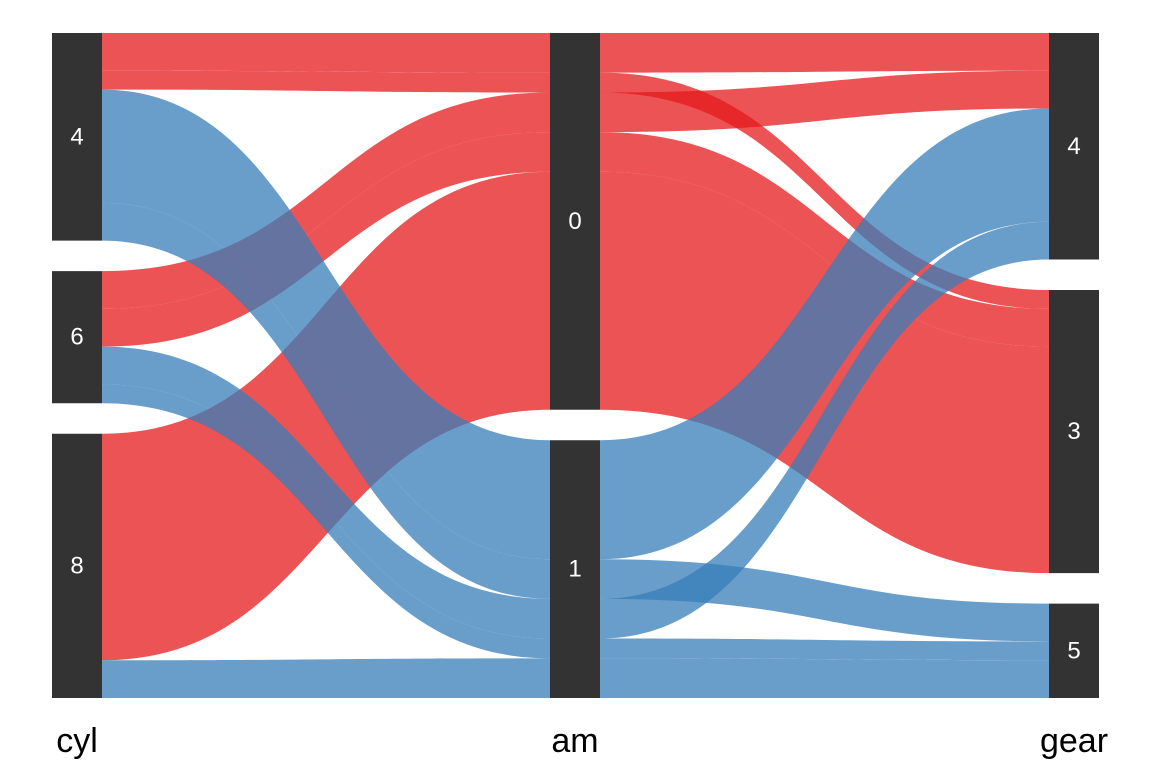  Describe the element at coordinates (574, 741) in the screenshot. I see `axis-label-am: am` at that location.